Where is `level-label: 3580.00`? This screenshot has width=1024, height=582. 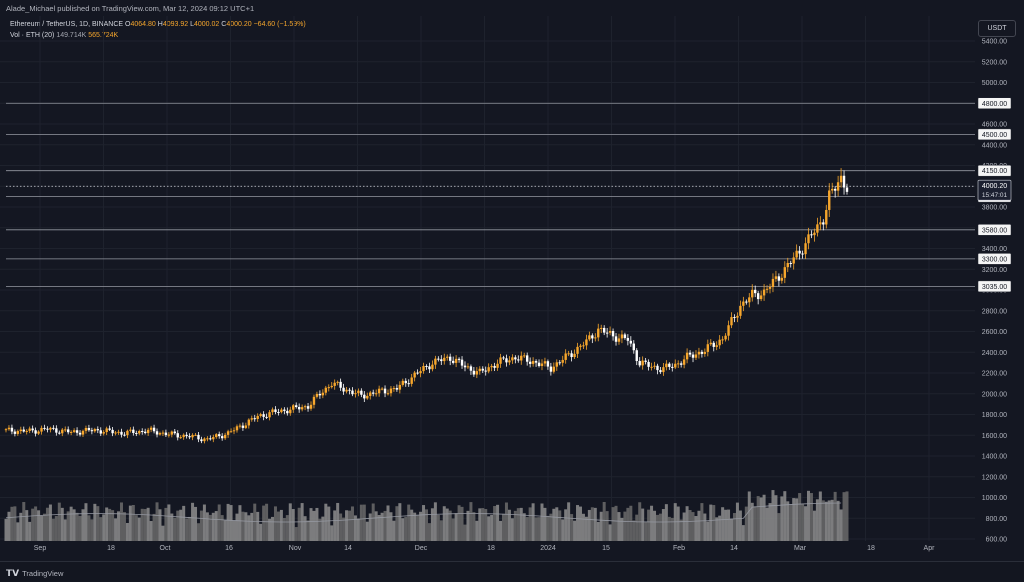
level-label: 3580.00 is located at coordinates (994, 230).